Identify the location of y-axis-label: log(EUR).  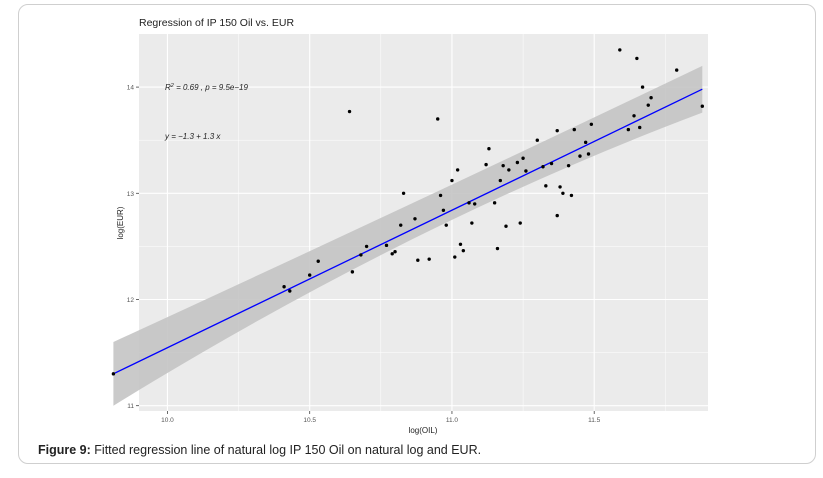
(120, 222).